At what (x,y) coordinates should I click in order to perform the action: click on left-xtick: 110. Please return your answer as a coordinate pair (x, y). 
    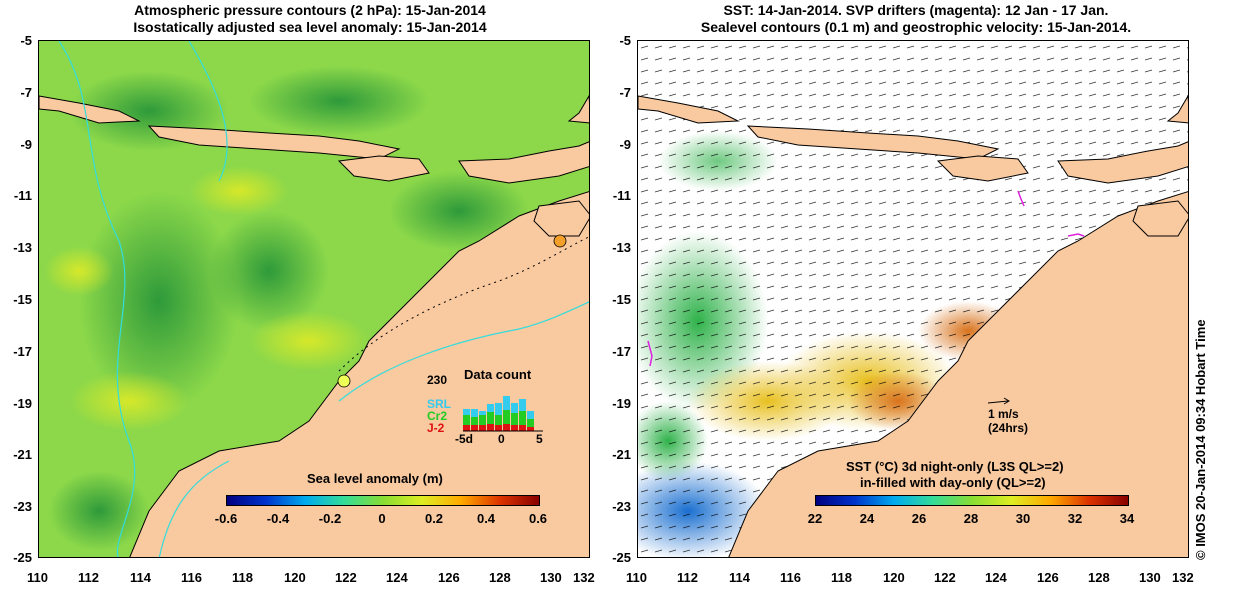
    Looking at the image, I should click on (37, 577).